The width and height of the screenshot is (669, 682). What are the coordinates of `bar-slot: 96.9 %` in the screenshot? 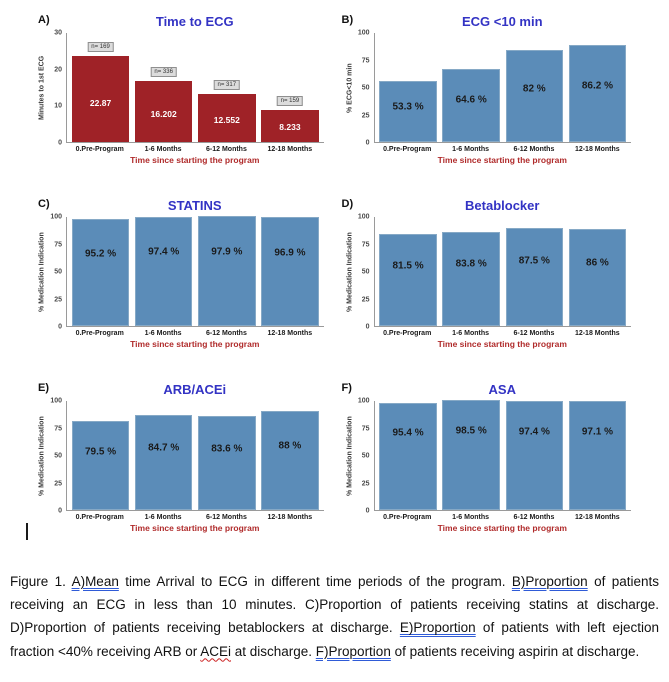 It's located at (289, 271).